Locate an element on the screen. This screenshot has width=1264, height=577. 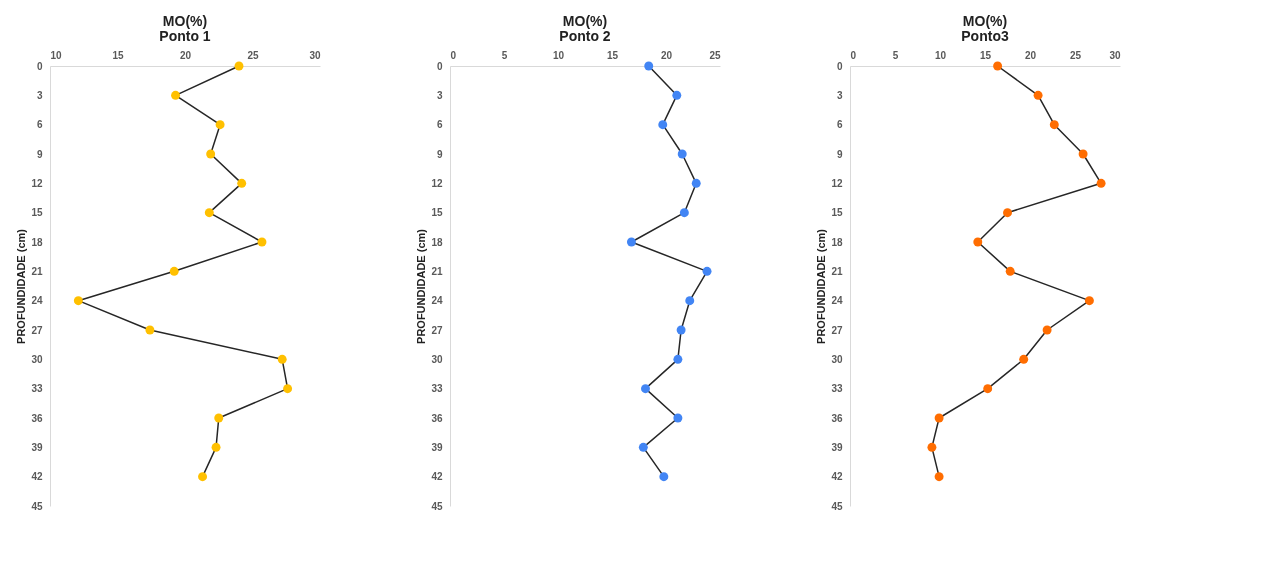
chart-subtitle: Ponto 2 is located at coordinates (585, 36).